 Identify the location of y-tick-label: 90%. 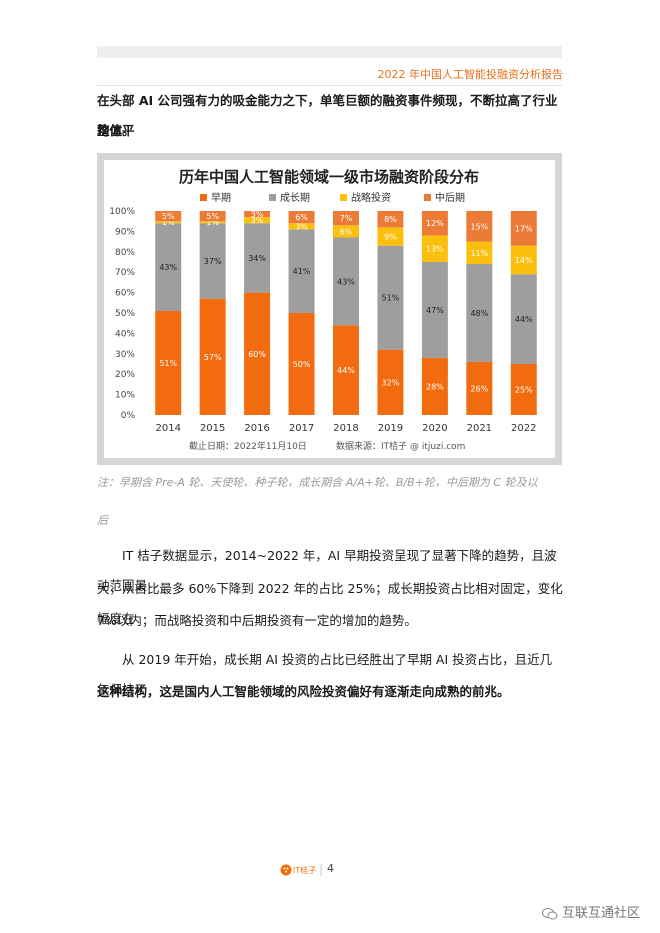
(125, 232).